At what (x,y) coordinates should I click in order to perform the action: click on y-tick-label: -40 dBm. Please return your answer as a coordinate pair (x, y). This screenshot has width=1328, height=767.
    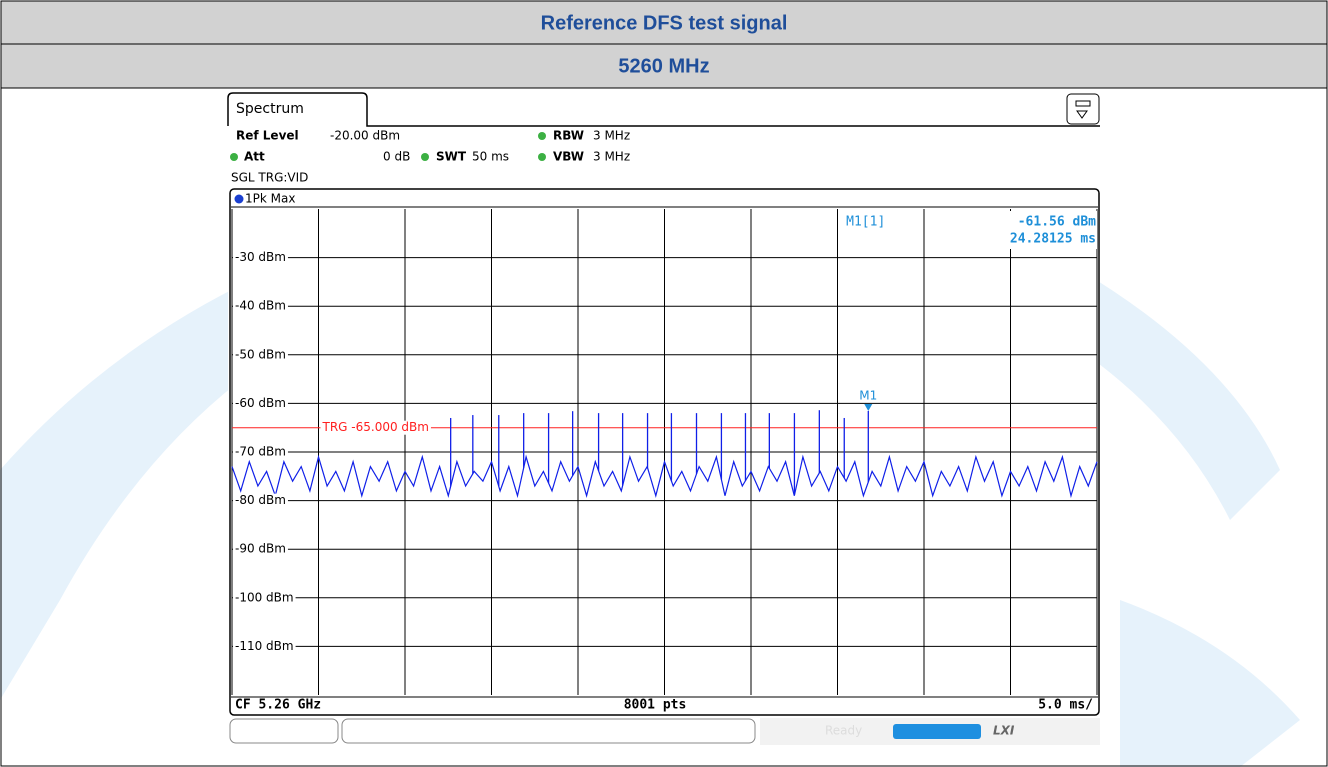
    Looking at the image, I should click on (260, 306).